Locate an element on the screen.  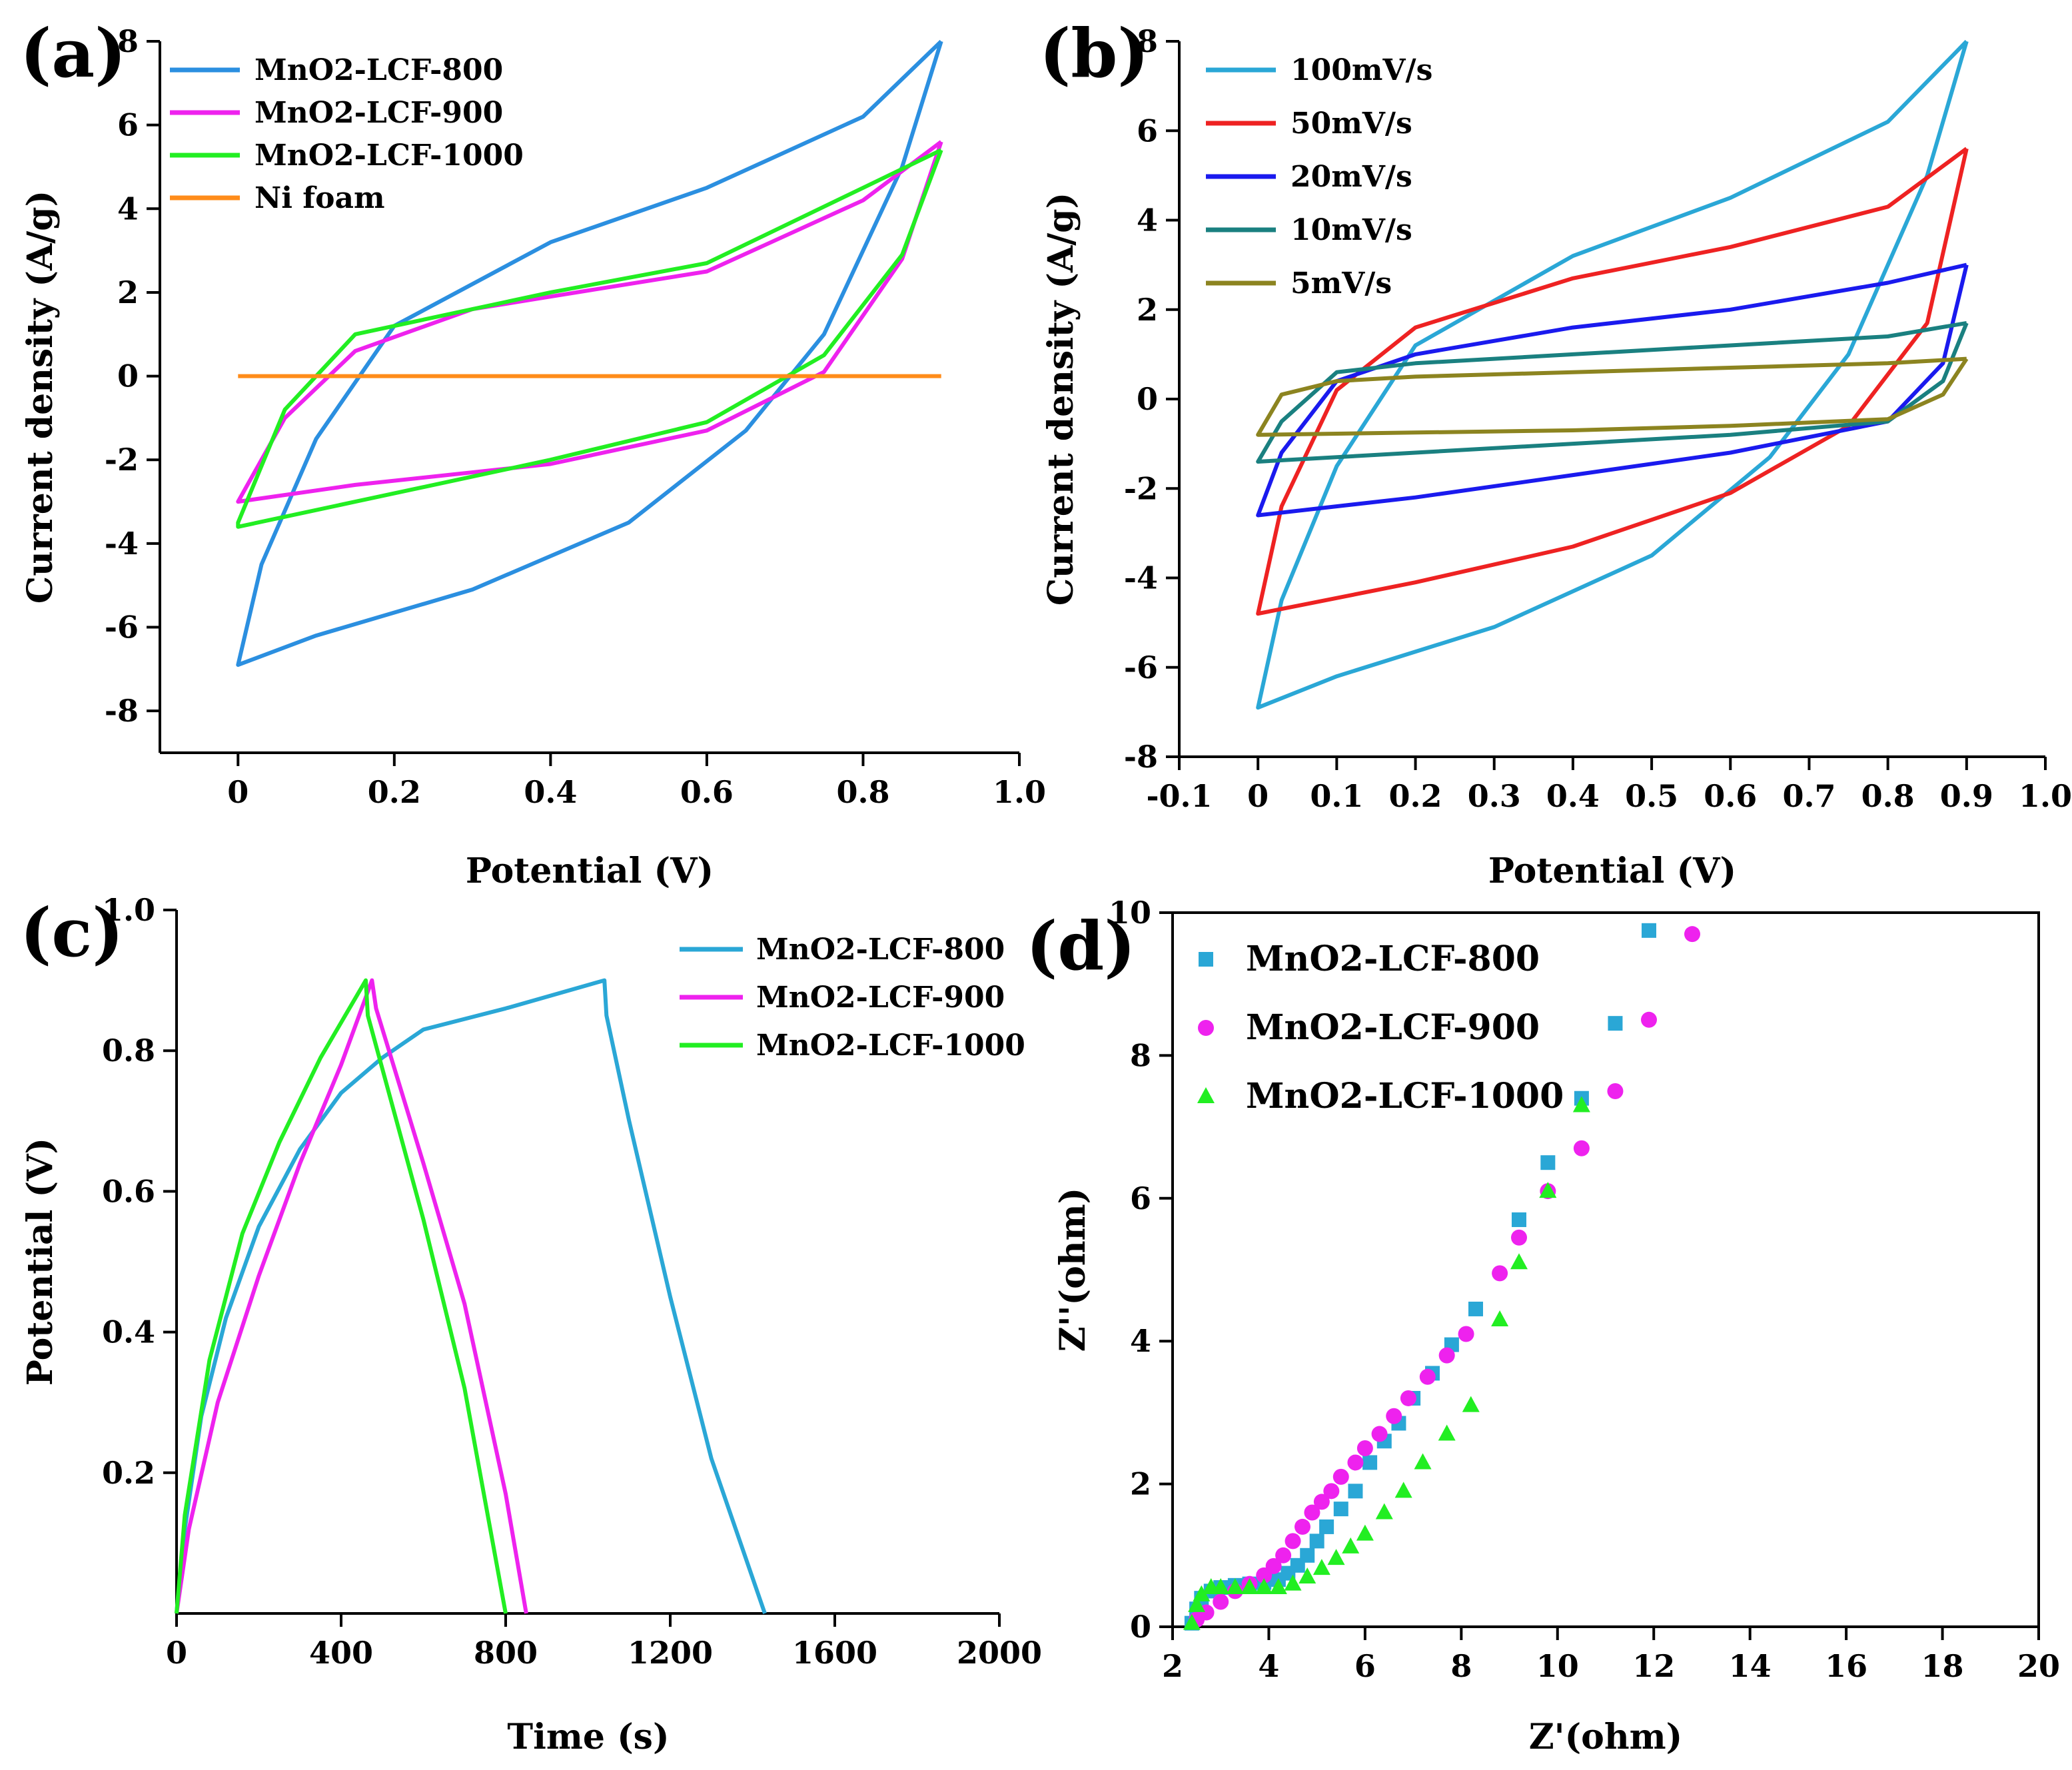
series-line-100mV/s is located at coordinates (1612, 374).